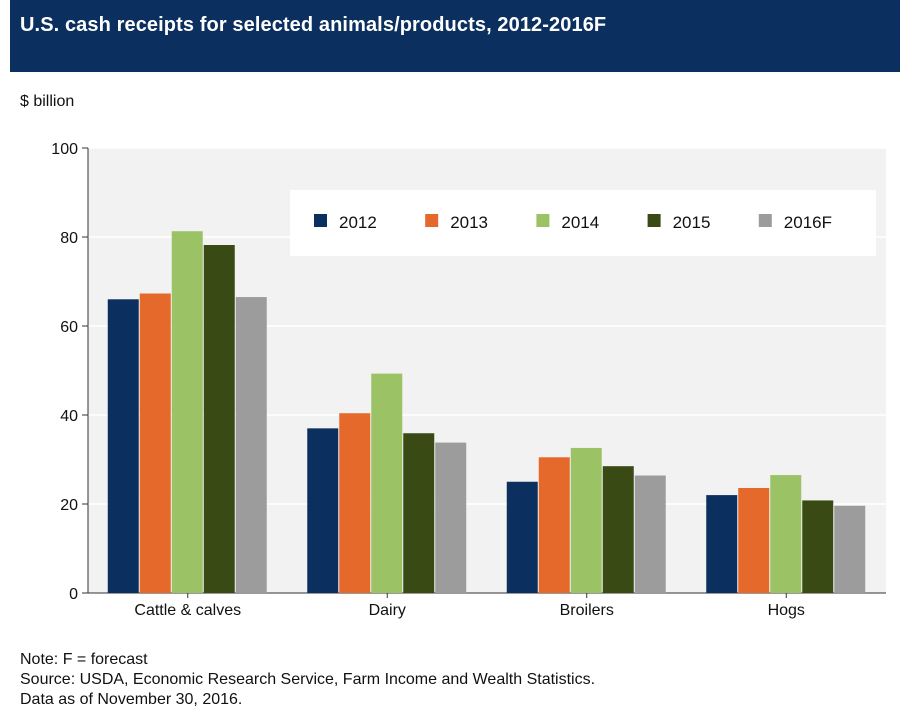 This screenshot has width=900, height=723. What do you see at coordinates (387, 610) in the screenshot?
I see `x-tick-label: Dairy` at bounding box center [387, 610].